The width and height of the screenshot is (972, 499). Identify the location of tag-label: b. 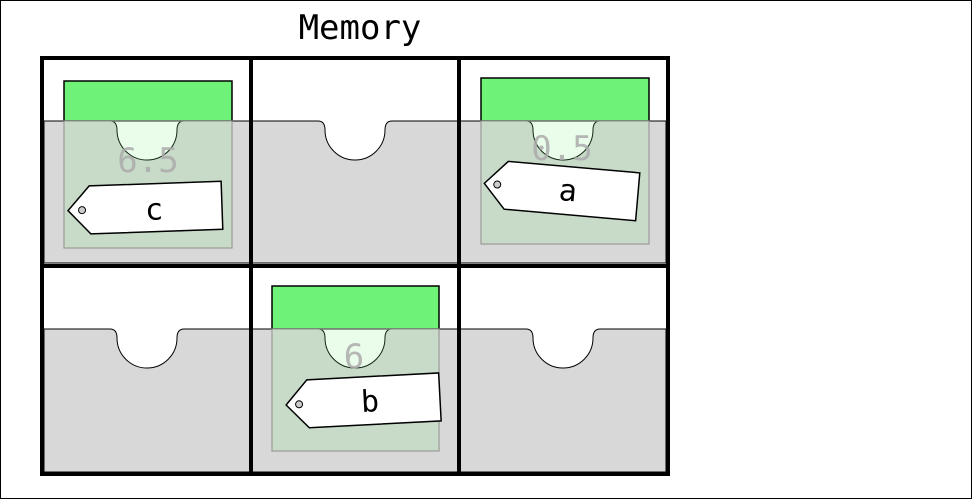
(370, 402).